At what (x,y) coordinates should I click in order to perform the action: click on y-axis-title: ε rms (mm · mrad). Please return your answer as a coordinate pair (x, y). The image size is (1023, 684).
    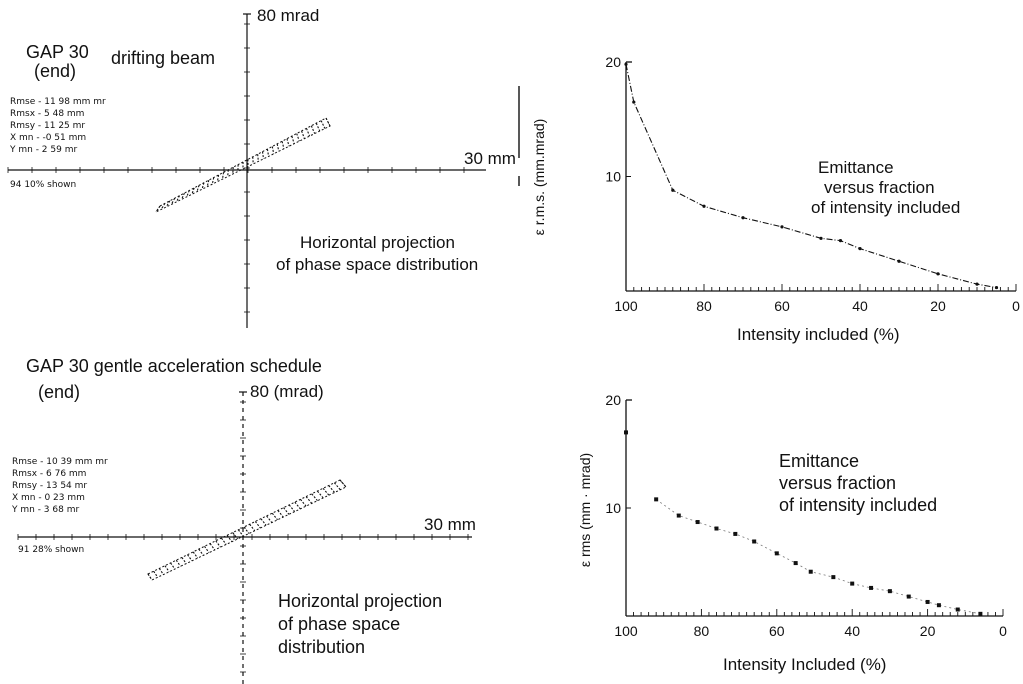
    Looking at the image, I should click on (585, 510).